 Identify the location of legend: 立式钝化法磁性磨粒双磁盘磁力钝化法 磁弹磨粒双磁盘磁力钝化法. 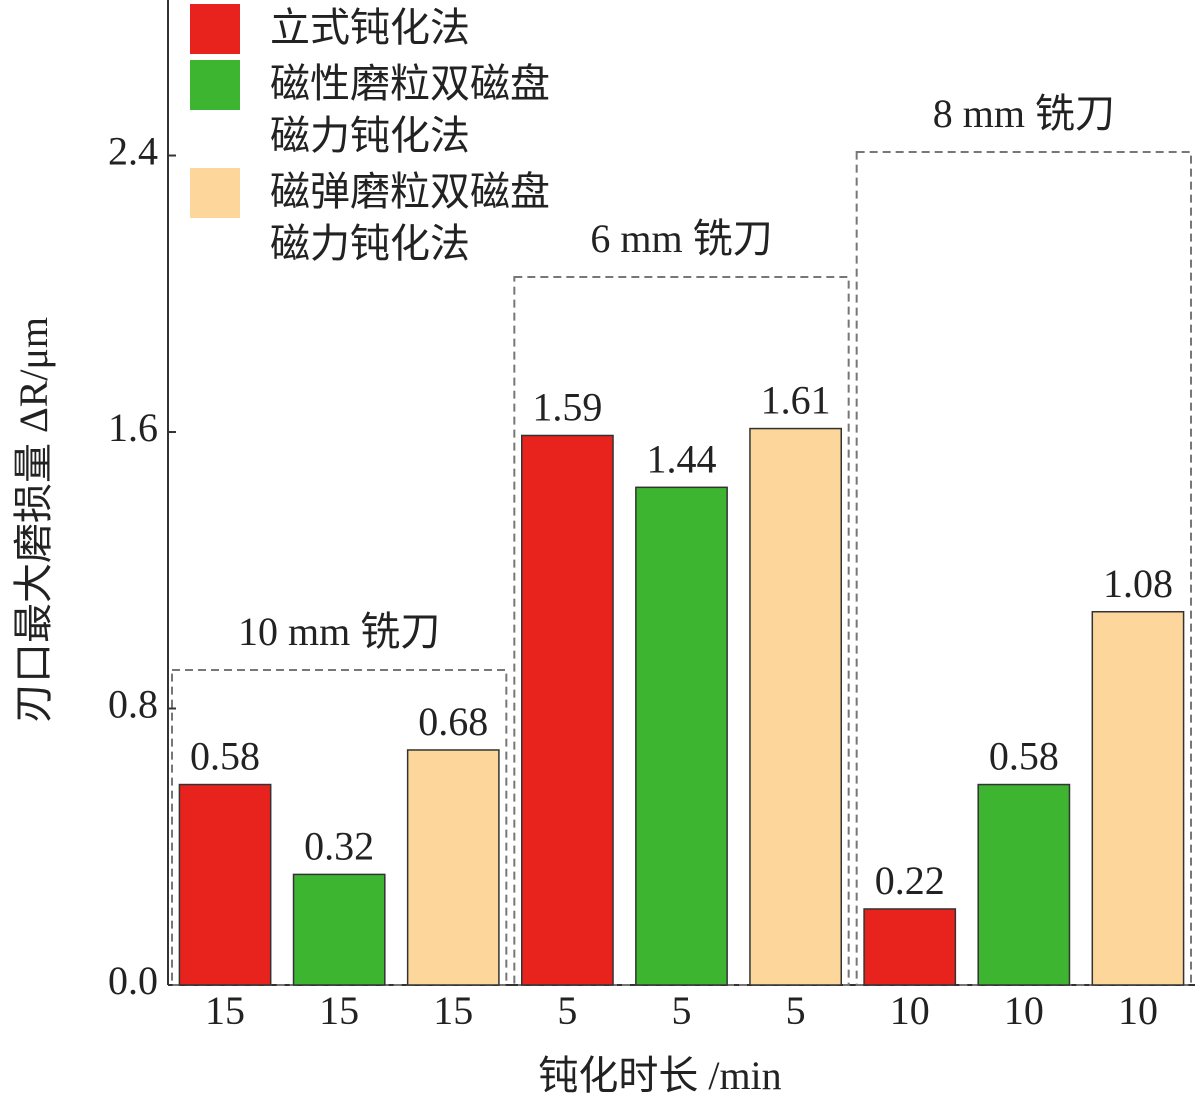
(390, 138).